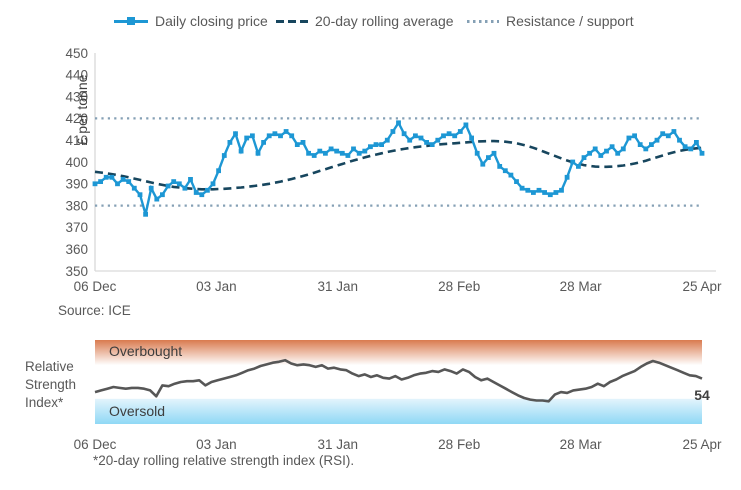 Image resolution: width=741 pixels, height=490 pixels. What do you see at coordinates (292, 21) in the screenshot?
I see `rolling-average-line-swatch-icon` at bounding box center [292, 21].